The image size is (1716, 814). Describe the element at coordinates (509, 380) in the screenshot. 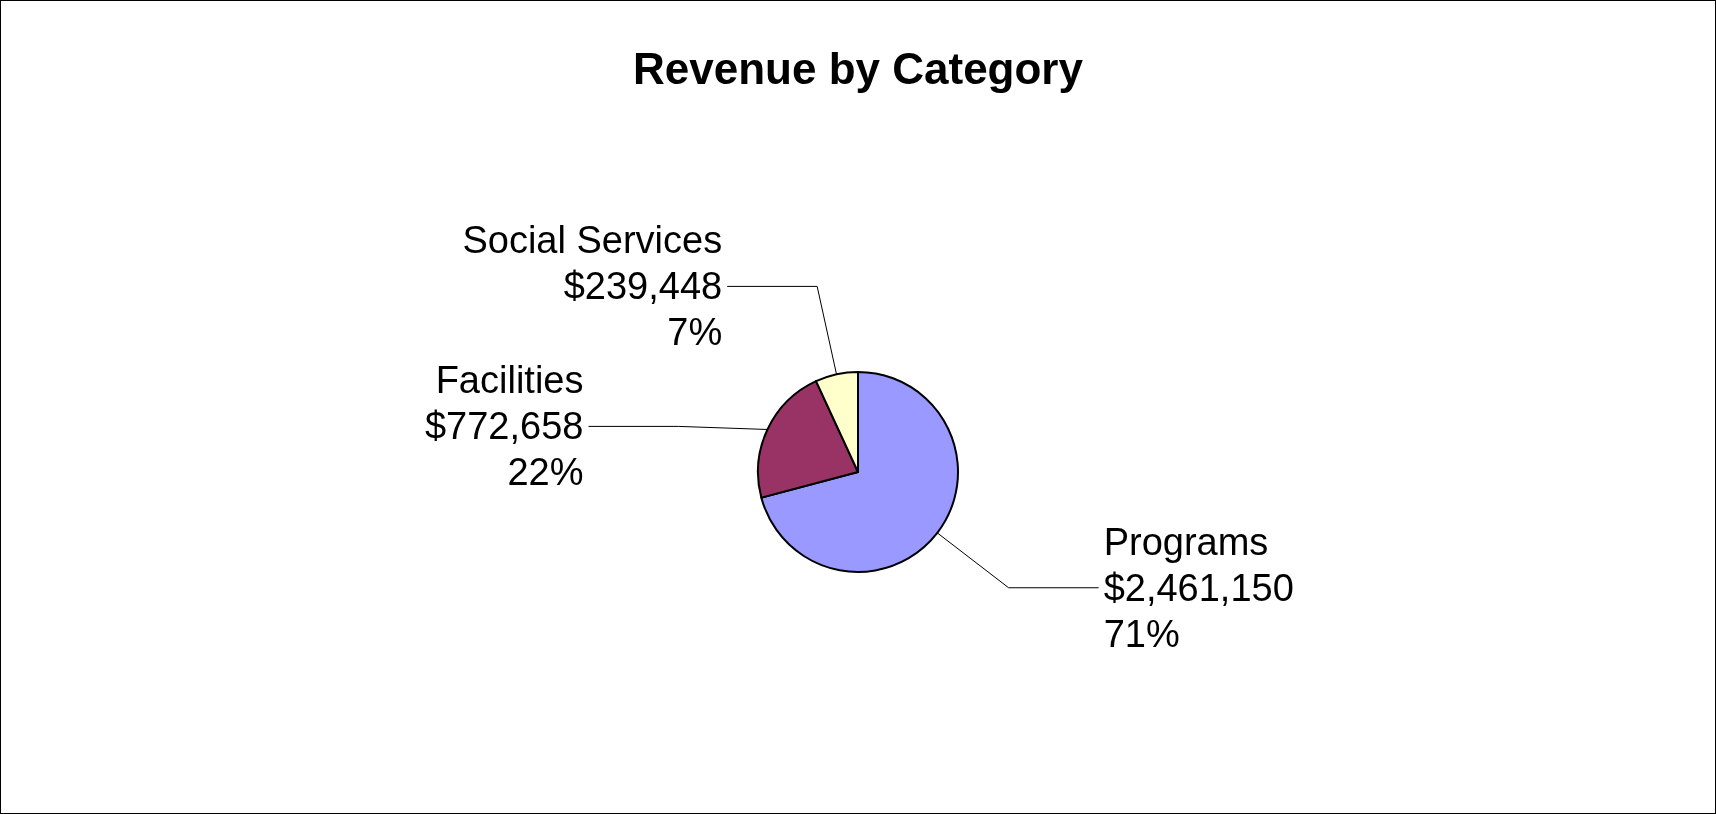

I see `slice-label: Facilities` at that location.